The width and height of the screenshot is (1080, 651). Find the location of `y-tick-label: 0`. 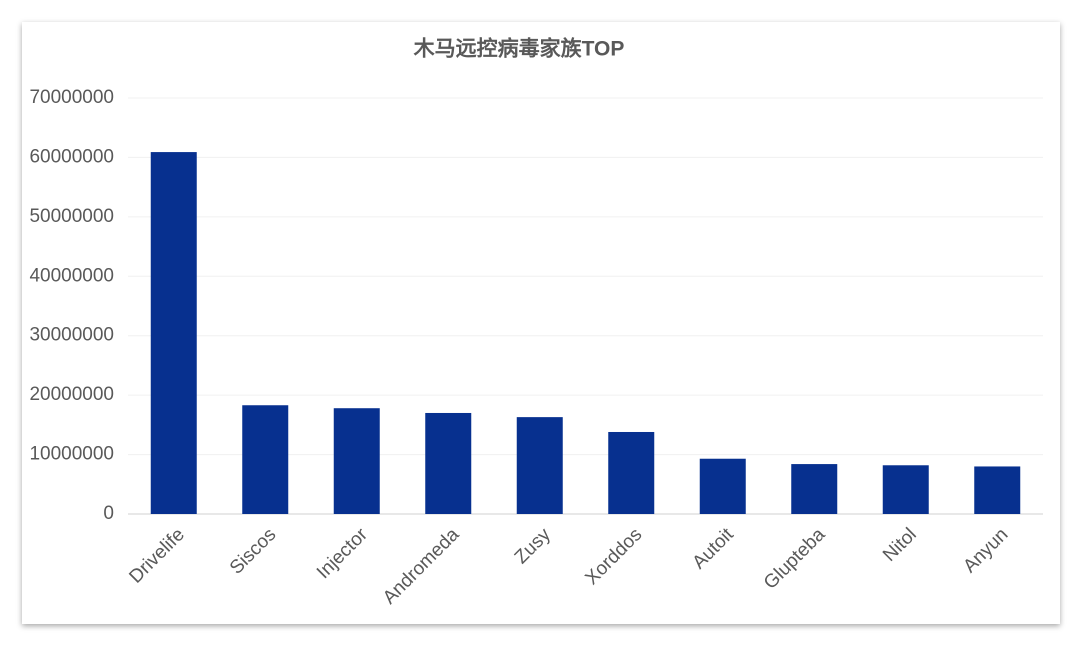

y-tick-label: 0 is located at coordinates (108, 513).